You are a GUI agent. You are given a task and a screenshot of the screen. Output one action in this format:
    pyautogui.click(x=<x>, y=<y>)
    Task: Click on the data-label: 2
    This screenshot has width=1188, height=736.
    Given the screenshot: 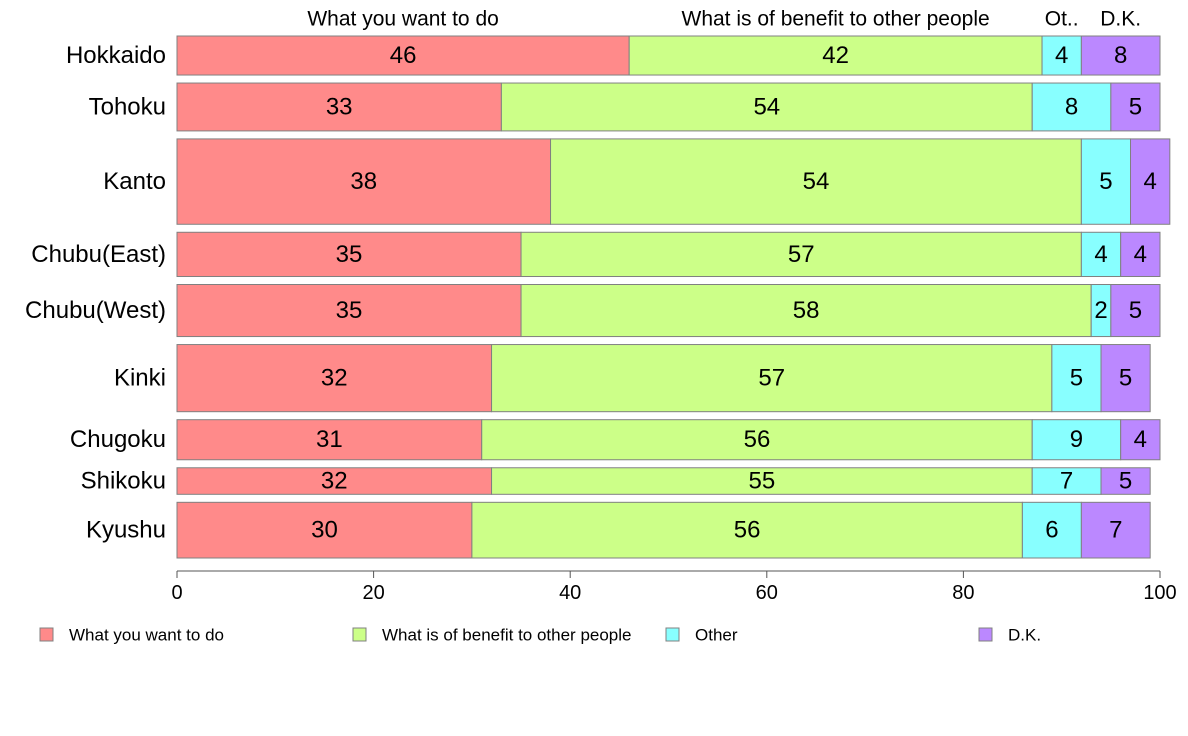 What is the action you would take?
    pyautogui.click(x=1100, y=310)
    